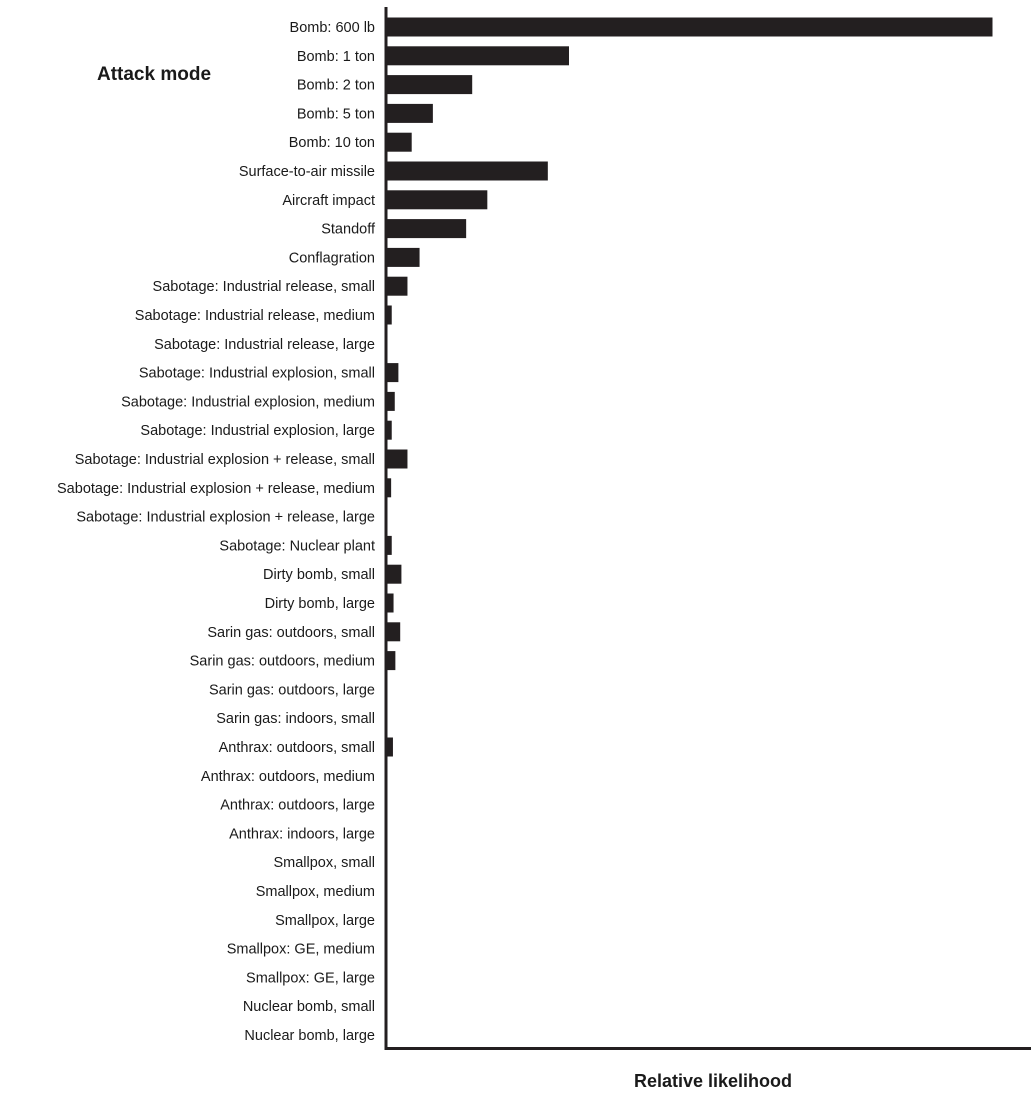 Image resolution: width=1031 pixels, height=1093 pixels. Describe the element at coordinates (257, 431) in the screenshot. I see `category-label: Sabotage: Industrial explosion, large` at that location.